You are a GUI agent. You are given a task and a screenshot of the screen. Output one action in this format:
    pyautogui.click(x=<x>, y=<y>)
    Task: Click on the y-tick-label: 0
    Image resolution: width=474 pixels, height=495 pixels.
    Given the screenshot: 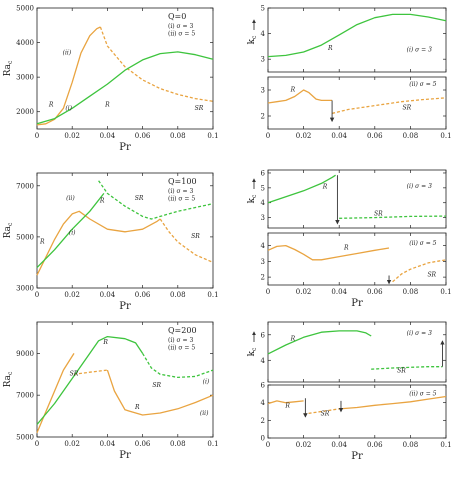 What is the action you would take?
    pyautogui.click(x=263, y=439)
    